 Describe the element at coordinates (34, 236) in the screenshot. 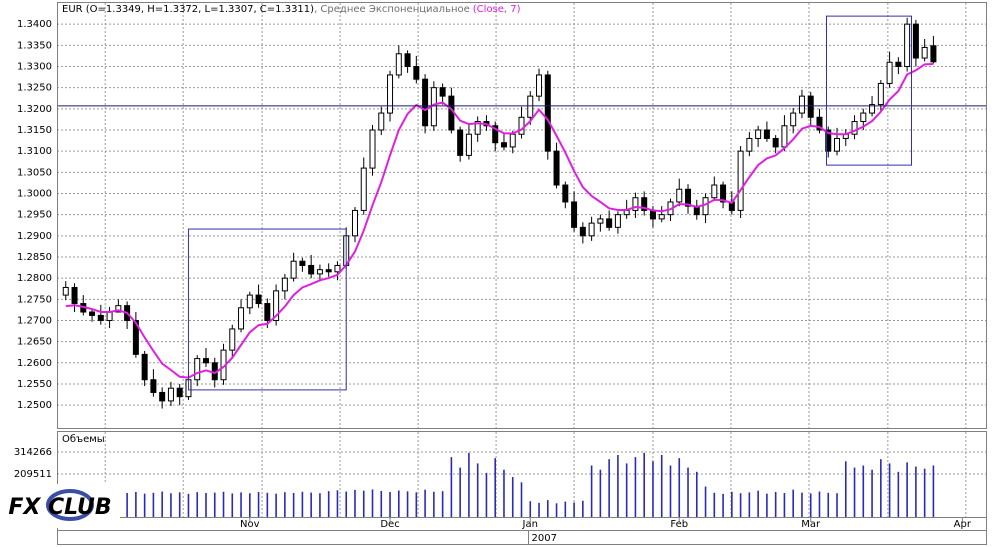

I see `y-tick-label: 1.2900` at that location.